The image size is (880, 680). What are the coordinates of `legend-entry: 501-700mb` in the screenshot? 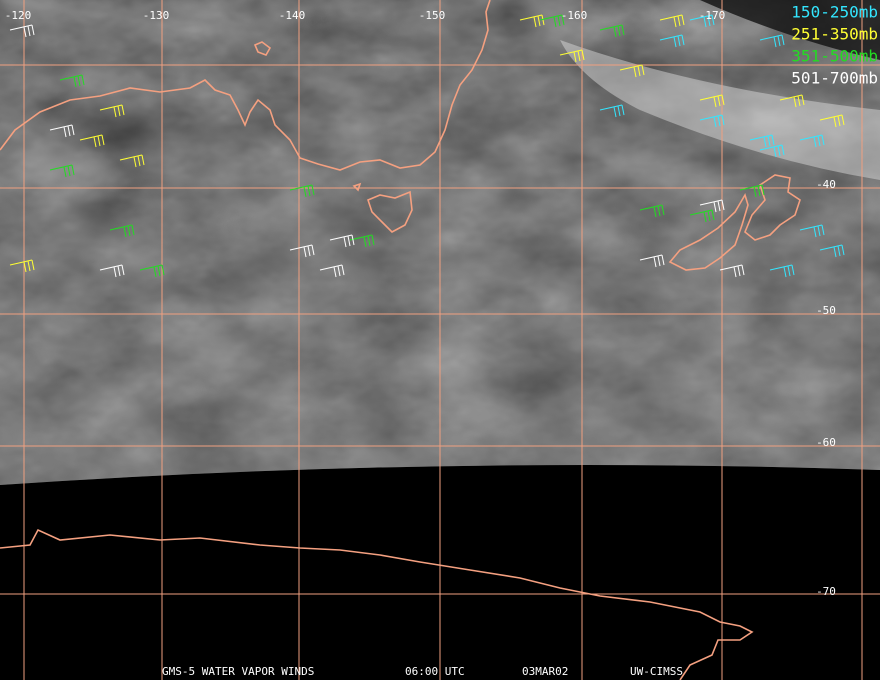 It's located at (834, 78).